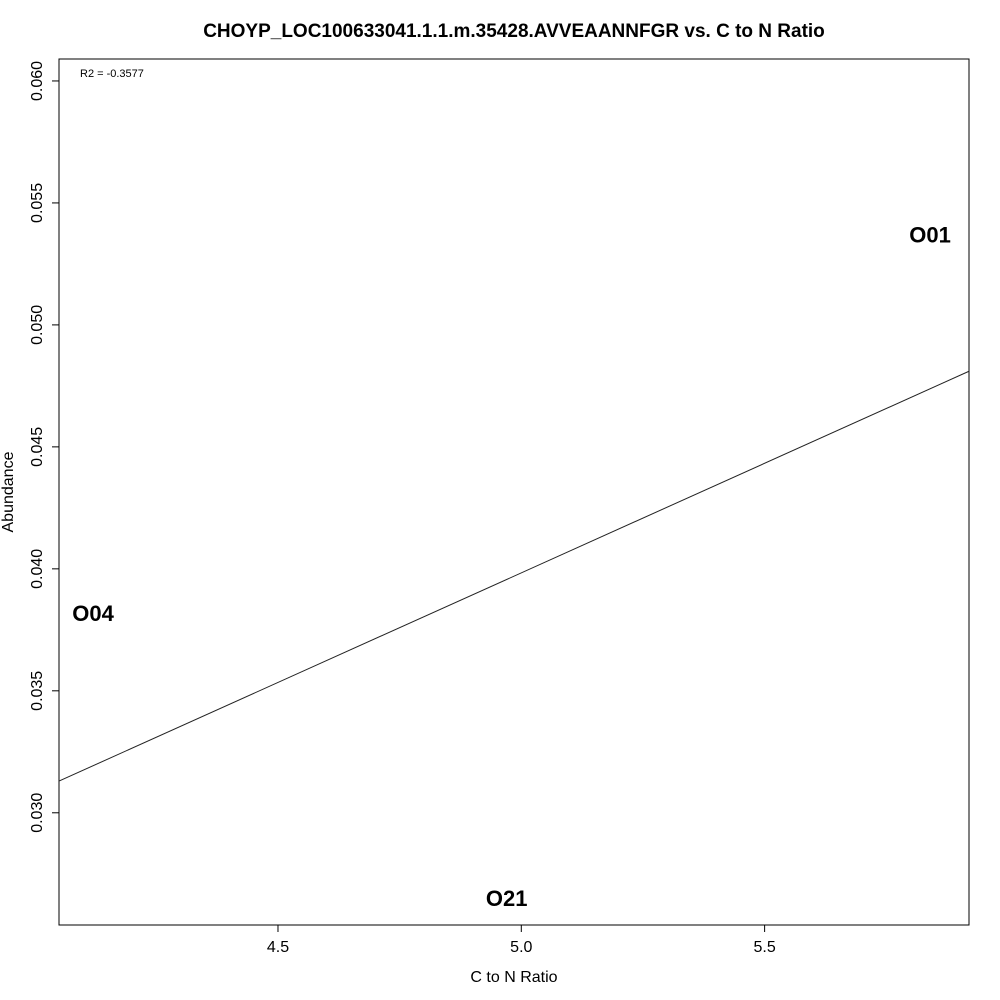 The width and height of the screenshot is (1000, 1000). Describe the element at coordinates (37, 691) in the screenshot. I see `y-tick-label: 0.035` at that location.